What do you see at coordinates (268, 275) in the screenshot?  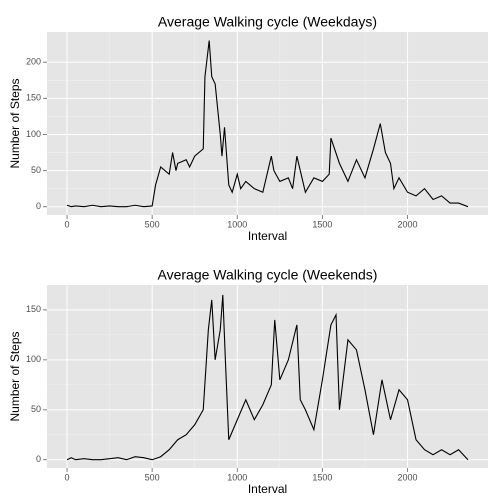 I see `chart-title: Average Walking cycle (Weekends)` at bounding box center [268, 275].